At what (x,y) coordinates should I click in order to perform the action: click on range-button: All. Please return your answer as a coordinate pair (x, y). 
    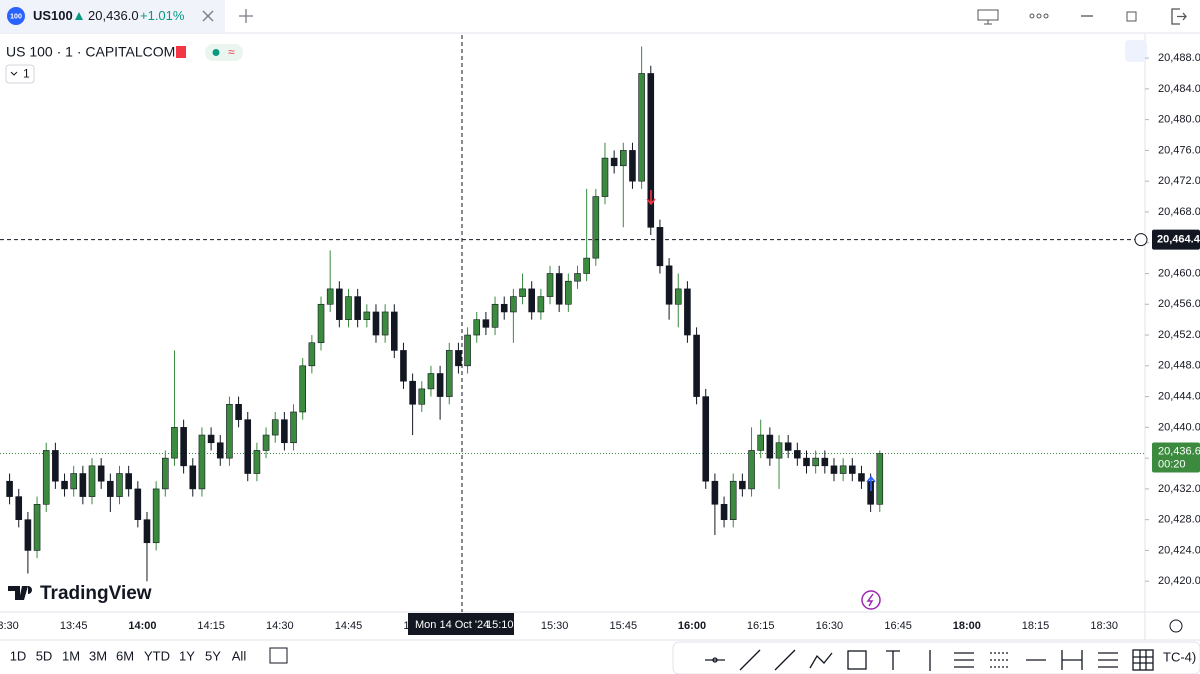
    Looking at the image, I should click on (239, 655).